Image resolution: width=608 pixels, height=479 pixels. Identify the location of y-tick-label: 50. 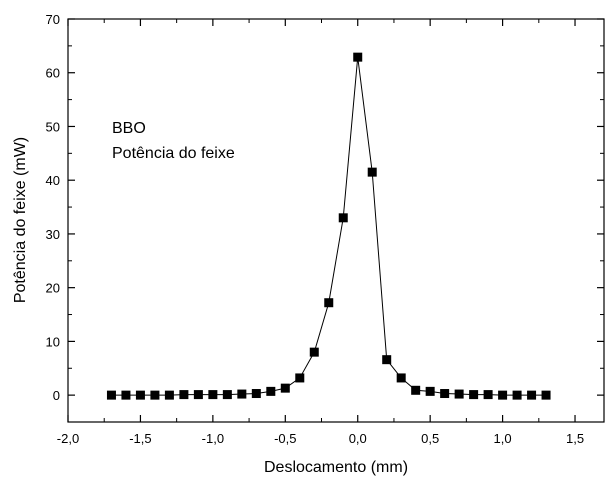
(53, 126).